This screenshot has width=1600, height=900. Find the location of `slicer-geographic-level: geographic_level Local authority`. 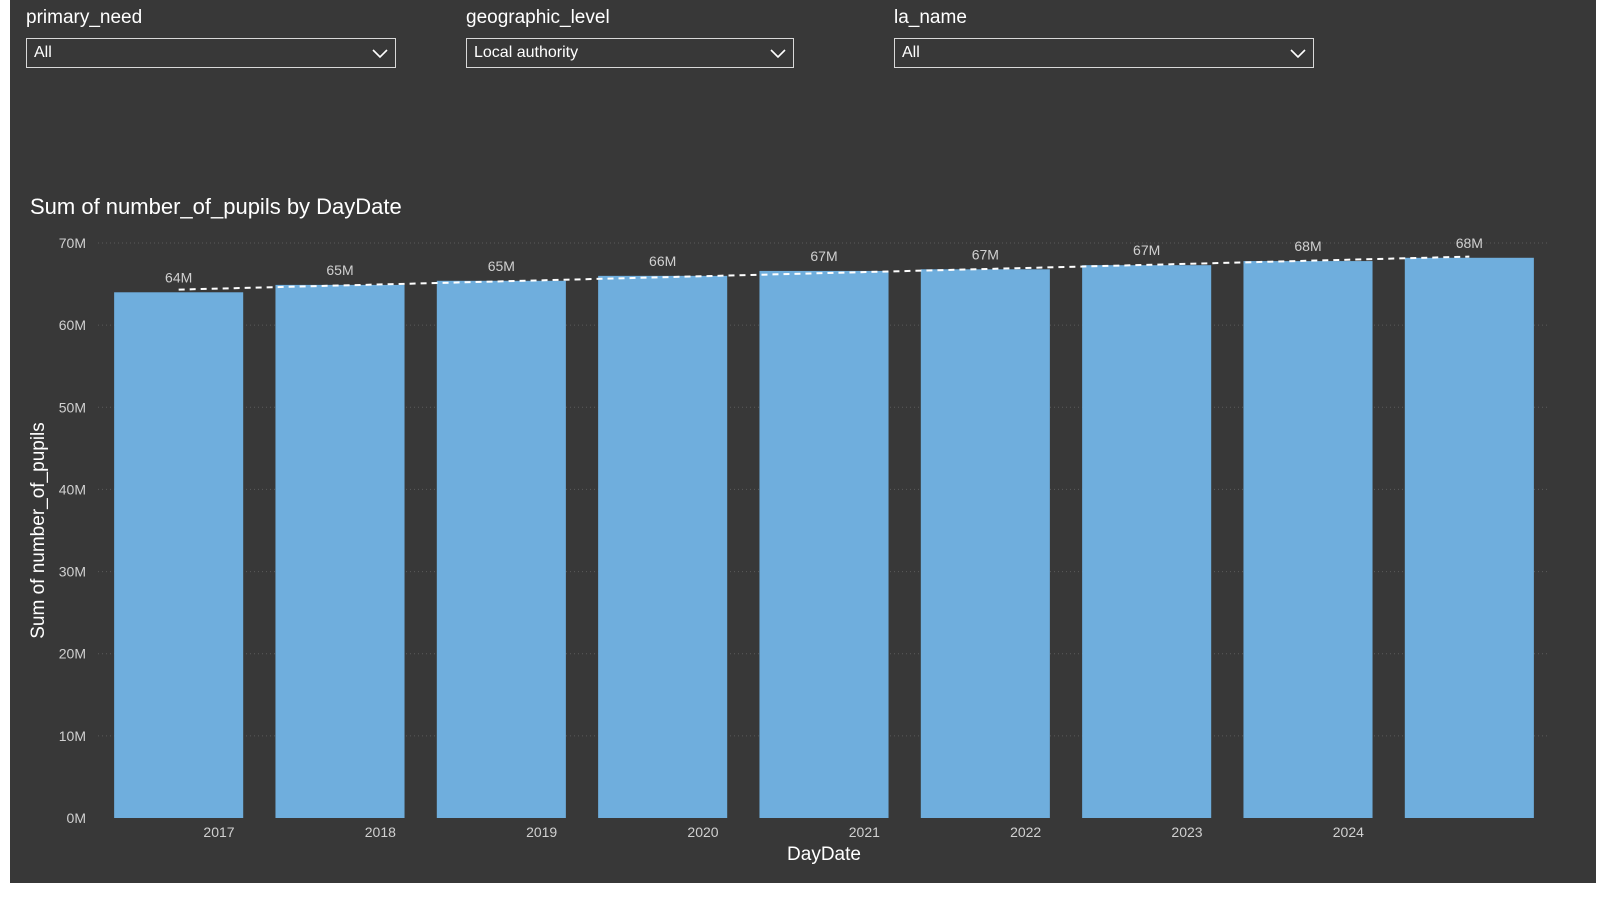

slicer-geographic-level: geographic_level Local authority is located at coordinates (630, 37).